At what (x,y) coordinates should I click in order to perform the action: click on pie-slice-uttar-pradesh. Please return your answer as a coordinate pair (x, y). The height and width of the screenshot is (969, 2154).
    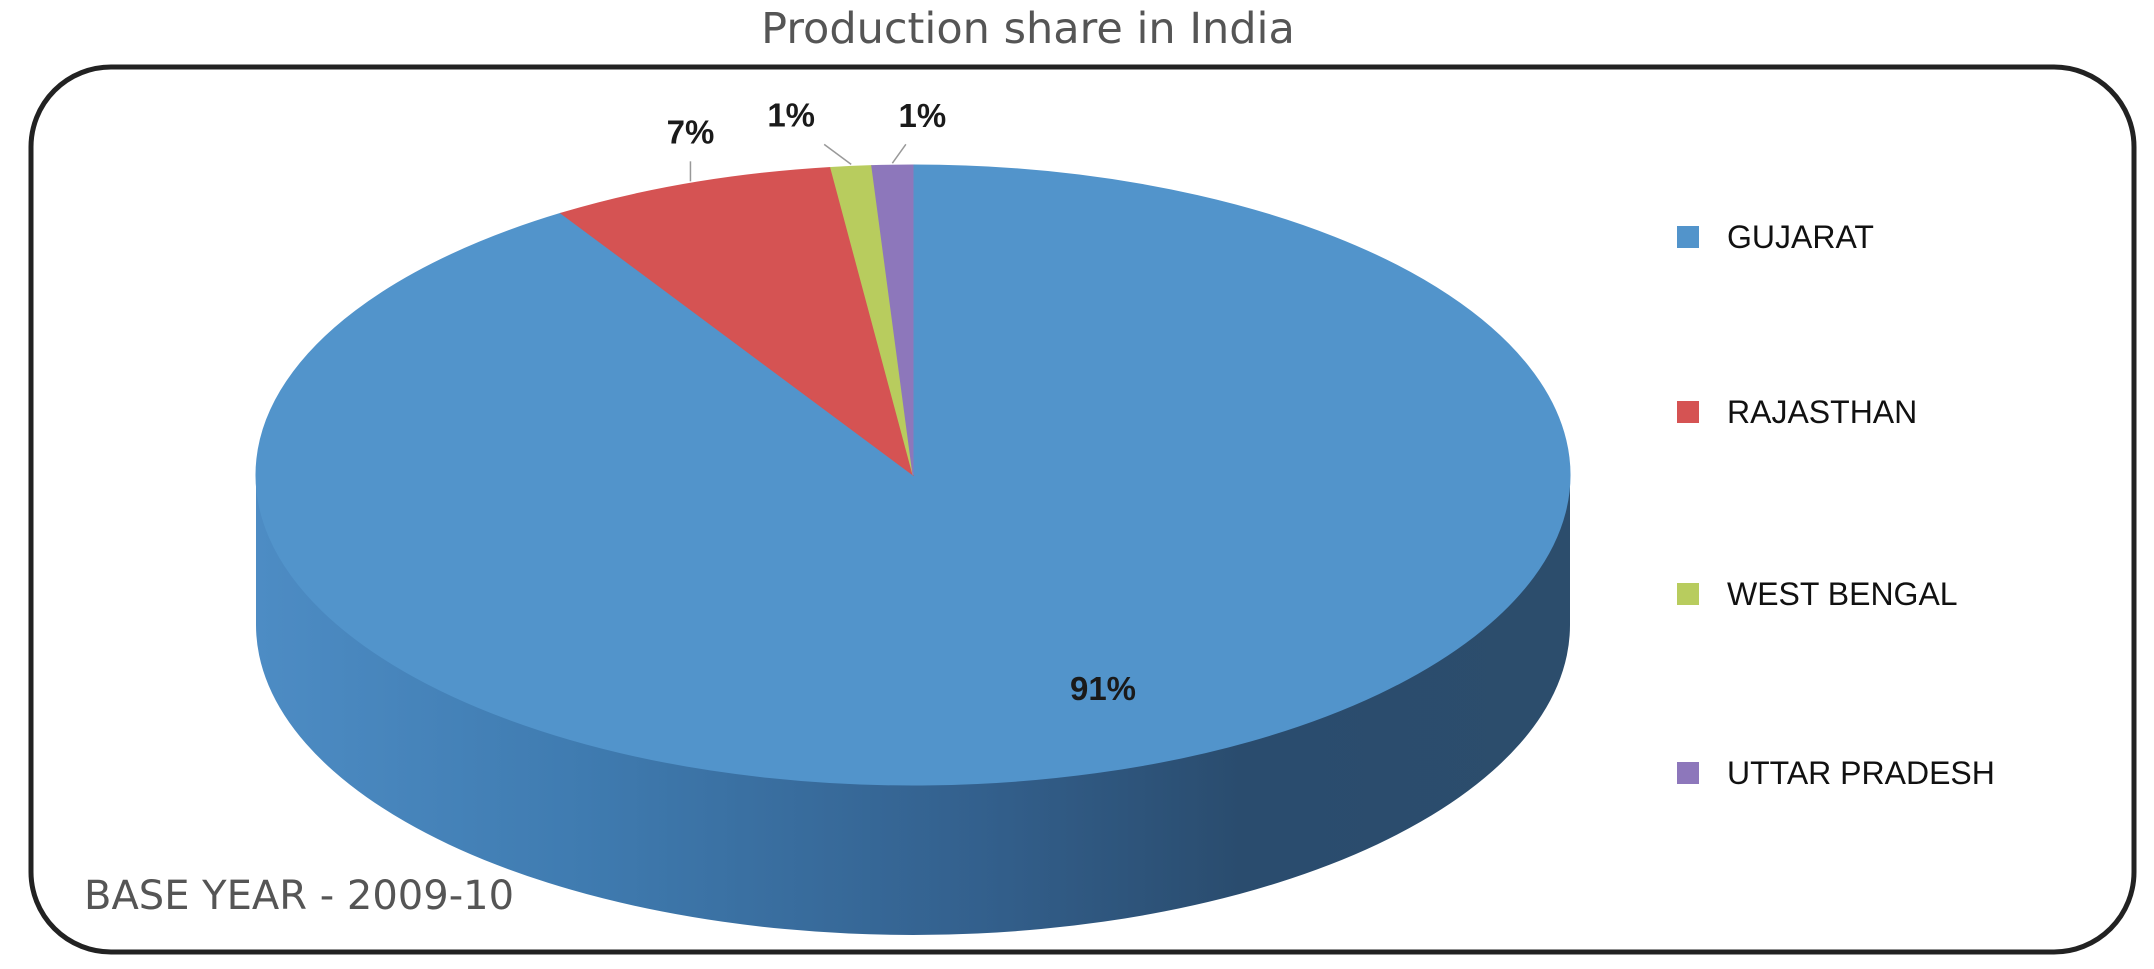
    Looking at the image, I should click on (892, 320).